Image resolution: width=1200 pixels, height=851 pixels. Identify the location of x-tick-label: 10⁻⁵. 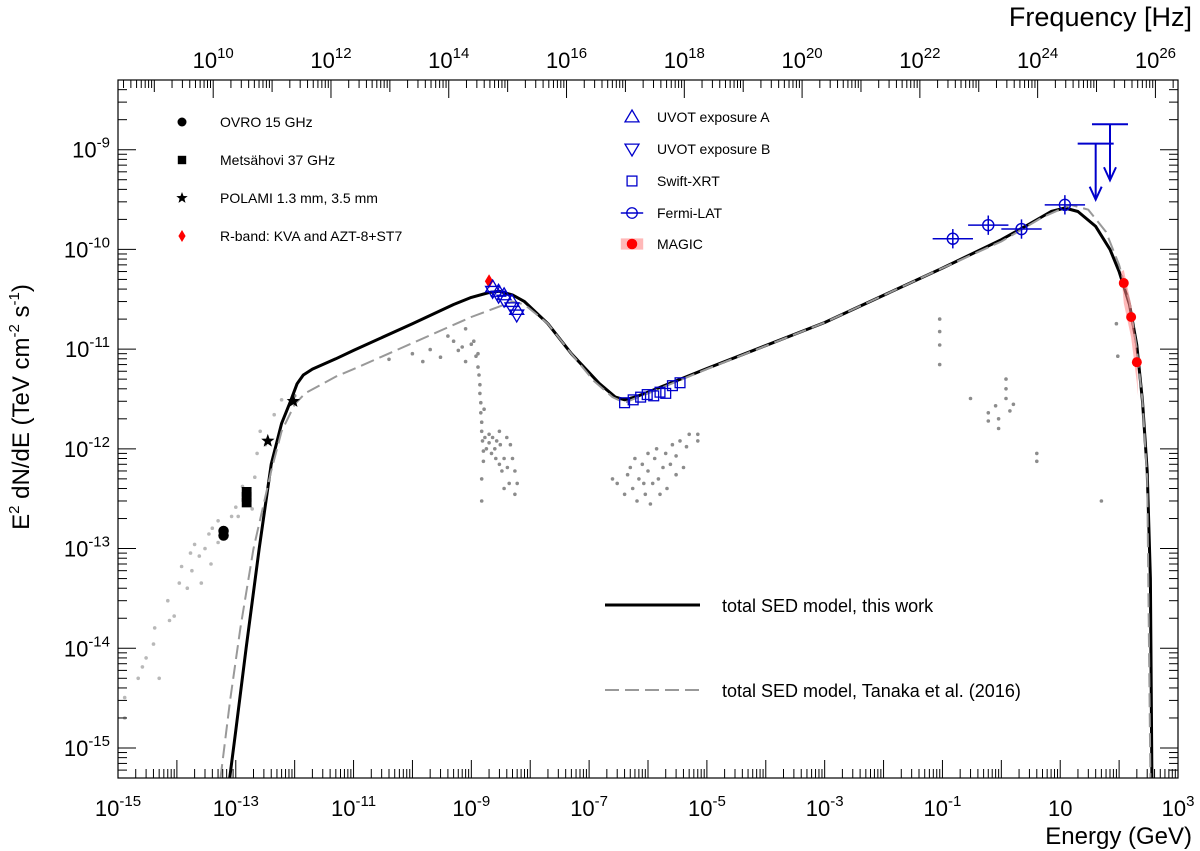
(707, 807).